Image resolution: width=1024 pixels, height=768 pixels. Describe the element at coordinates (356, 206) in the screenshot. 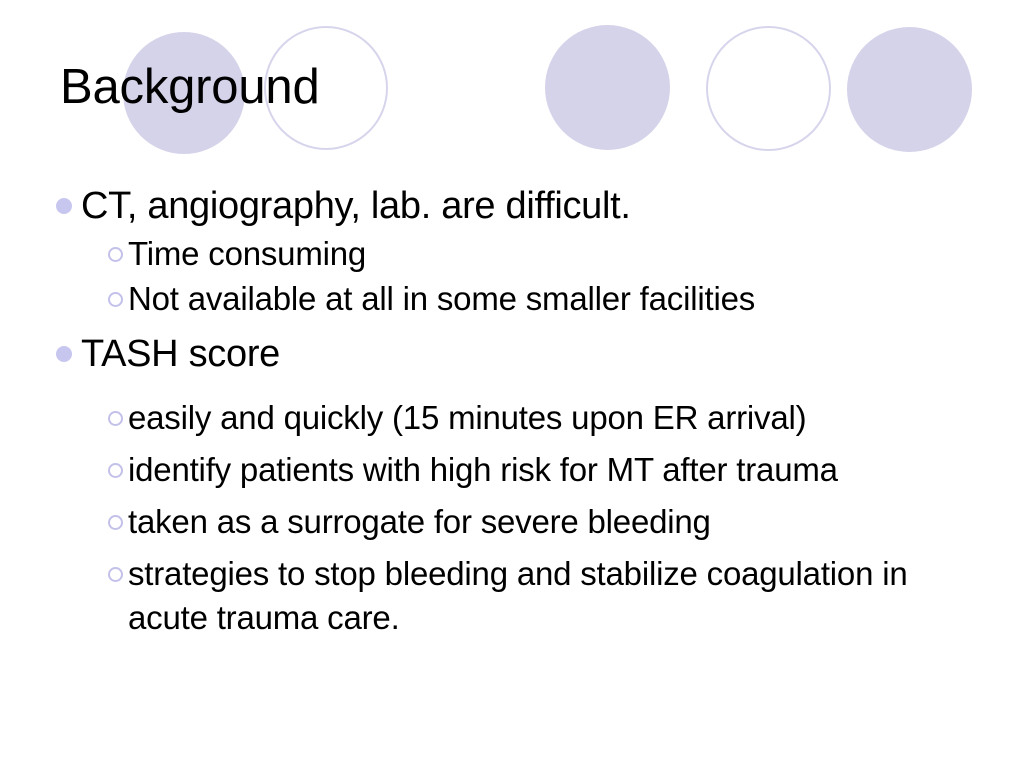

I see `bullet-text: CT, angiography, lab. are difficult.` at that location.